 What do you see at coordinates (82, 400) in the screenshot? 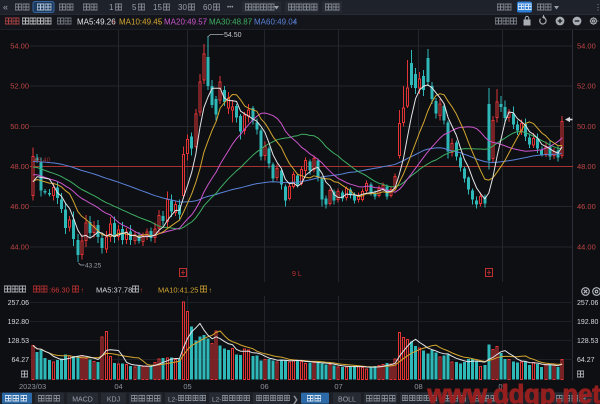
I see `svg-text: MACD` at bounding box center [82, 400].